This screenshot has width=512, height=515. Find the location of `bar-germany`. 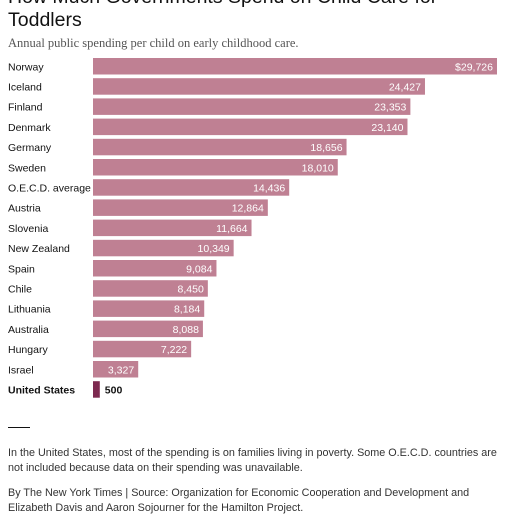

bar-germany is located at coordinates (220, 147).